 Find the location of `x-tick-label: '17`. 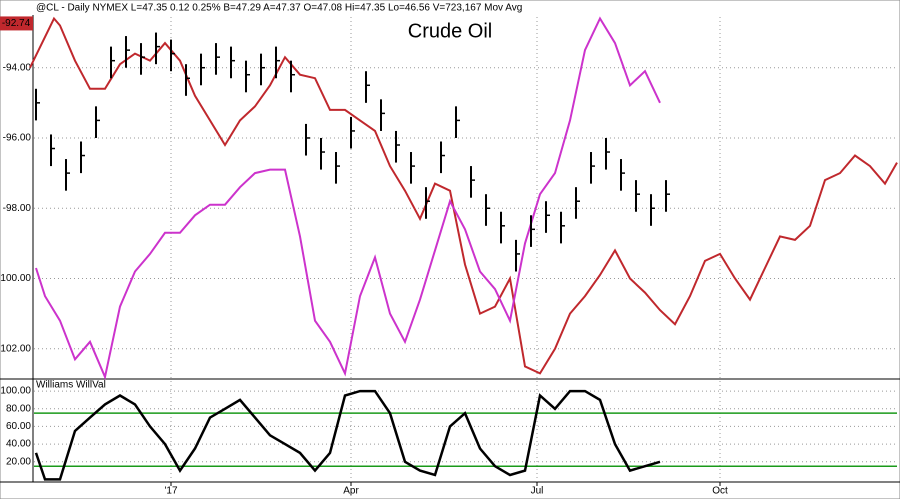

x-tick-label: '17 is located at coordinates (170, 491).